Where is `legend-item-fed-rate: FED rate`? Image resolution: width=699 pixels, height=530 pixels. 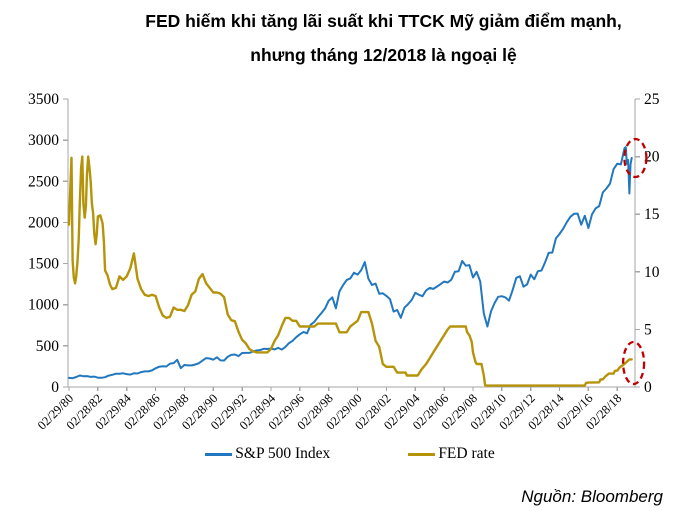
legend-item-fed-rate: FED rate is located at coordinates (451, 454).